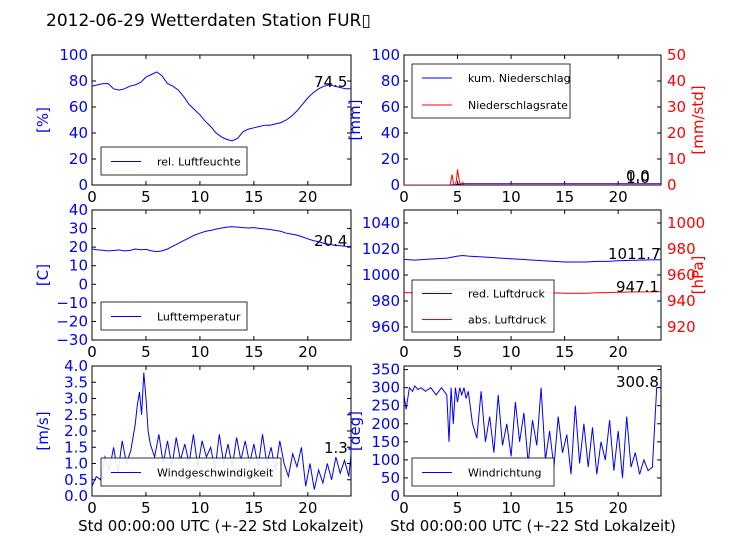 Image resolution: width=736 pixels, height=552 pixels. What do you see at coordinates (221, 526) in the screenshot?
I see `x-axis-label-left: Std 00:00:00 UTC (+-22 Std Lokalzeit)` at bounding box center [221, 526].